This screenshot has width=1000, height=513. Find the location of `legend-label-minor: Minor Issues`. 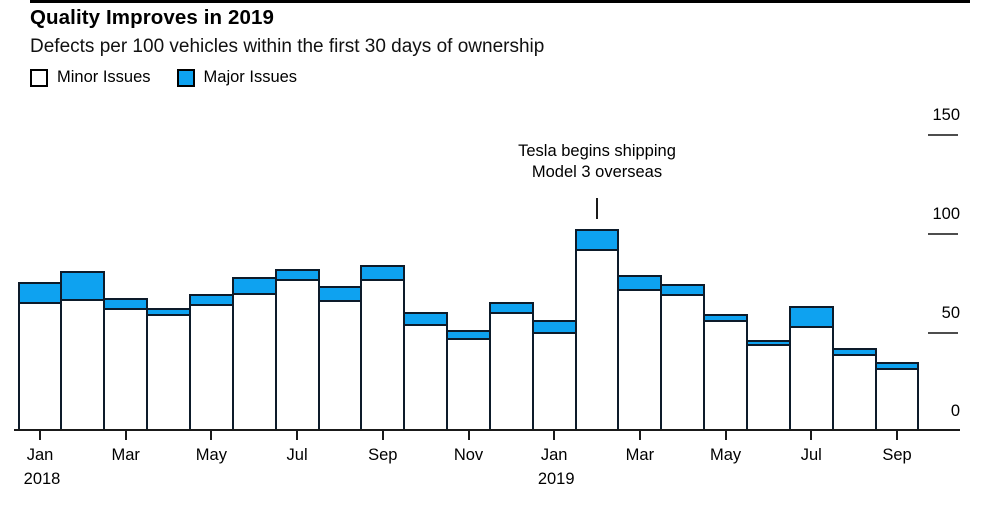

legend-label-minor: Minor Issues is located at coordinates (104, 77).